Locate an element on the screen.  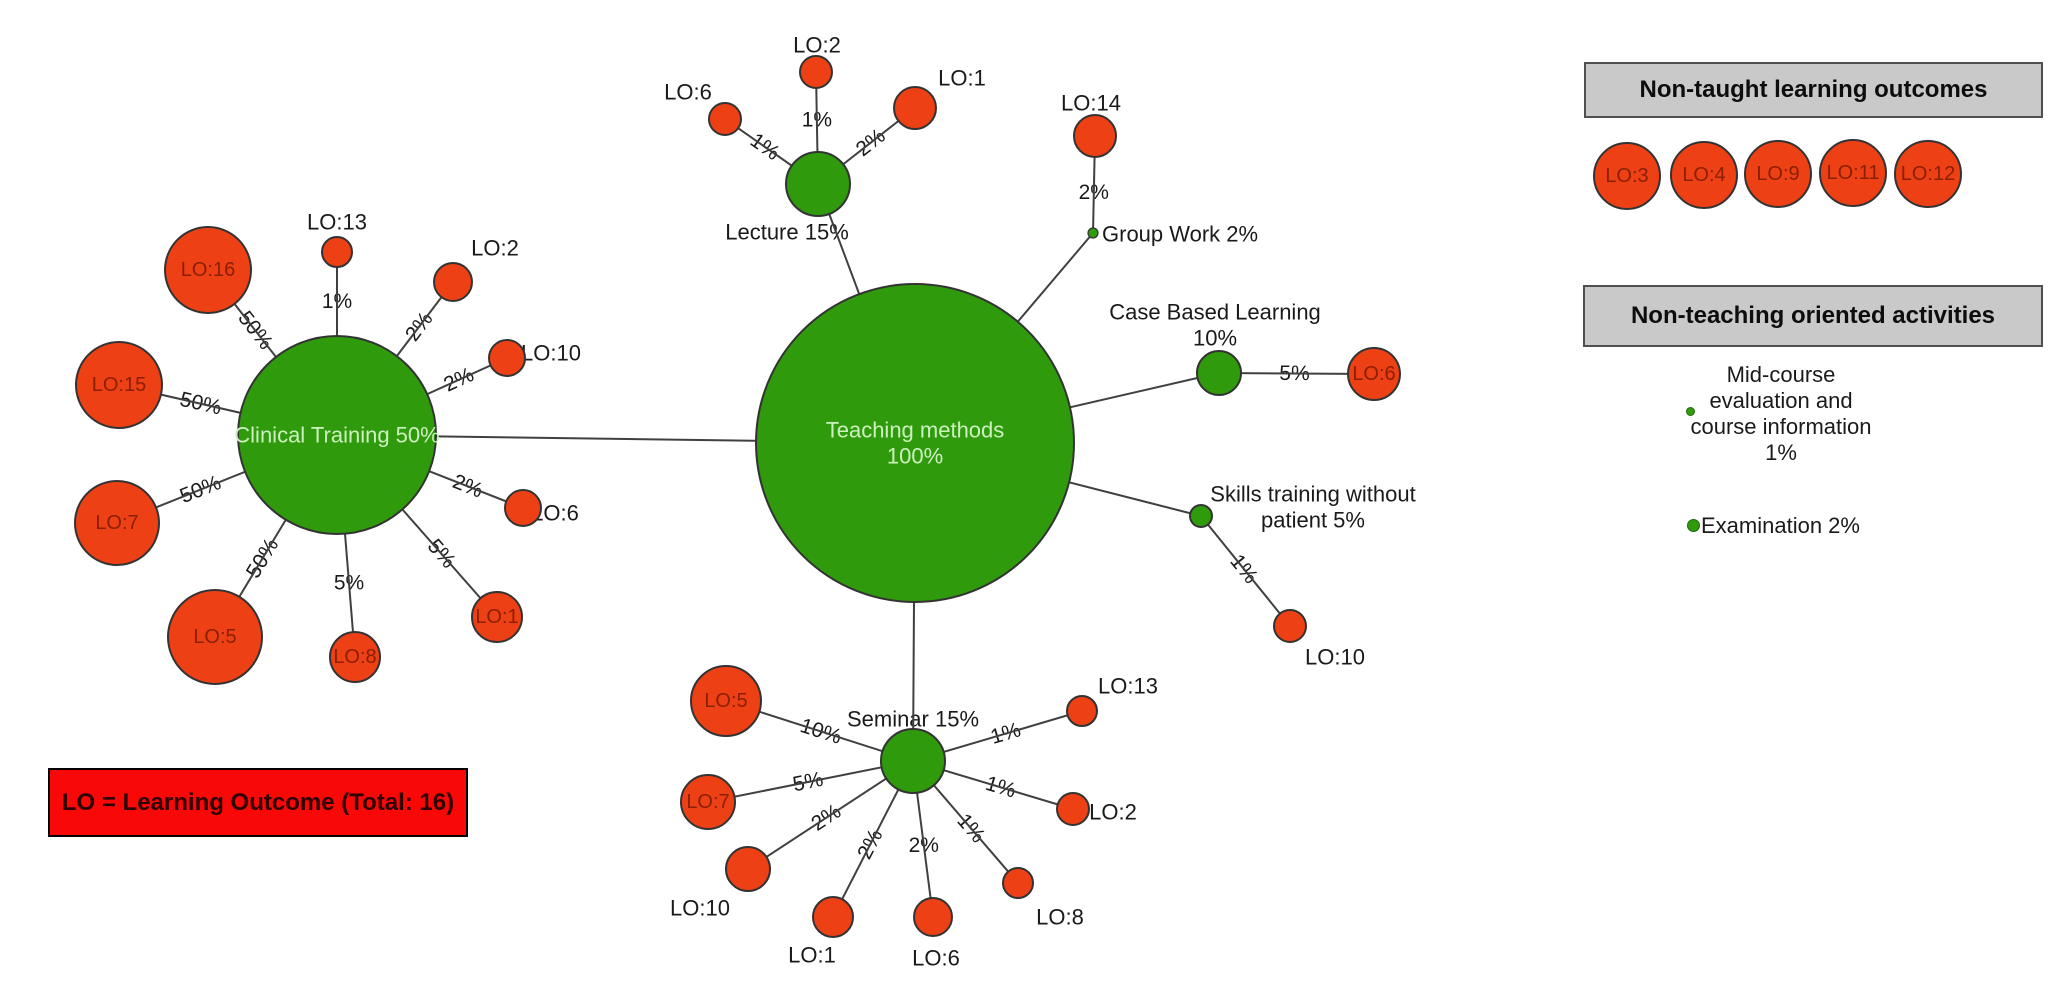
node-label-groupwork: Group Work 2% is located at coordinates (1180, 234).